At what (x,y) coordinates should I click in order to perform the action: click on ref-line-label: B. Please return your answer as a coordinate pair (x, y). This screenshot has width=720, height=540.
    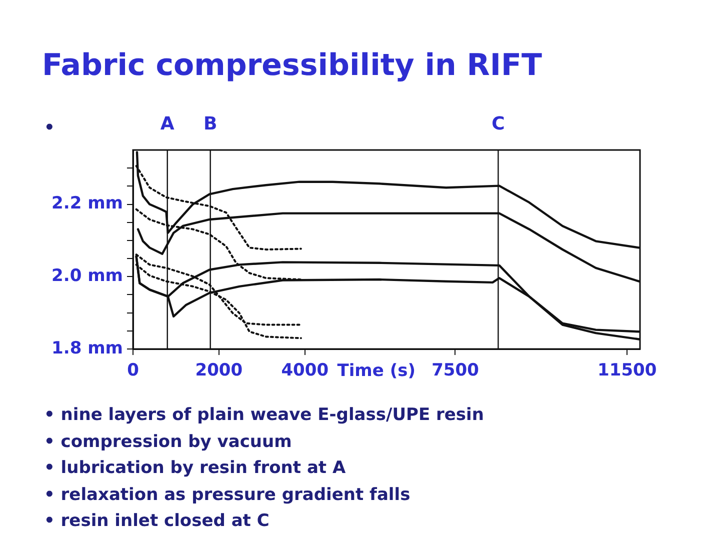
    Looking at the image, I should click on (210, 124).